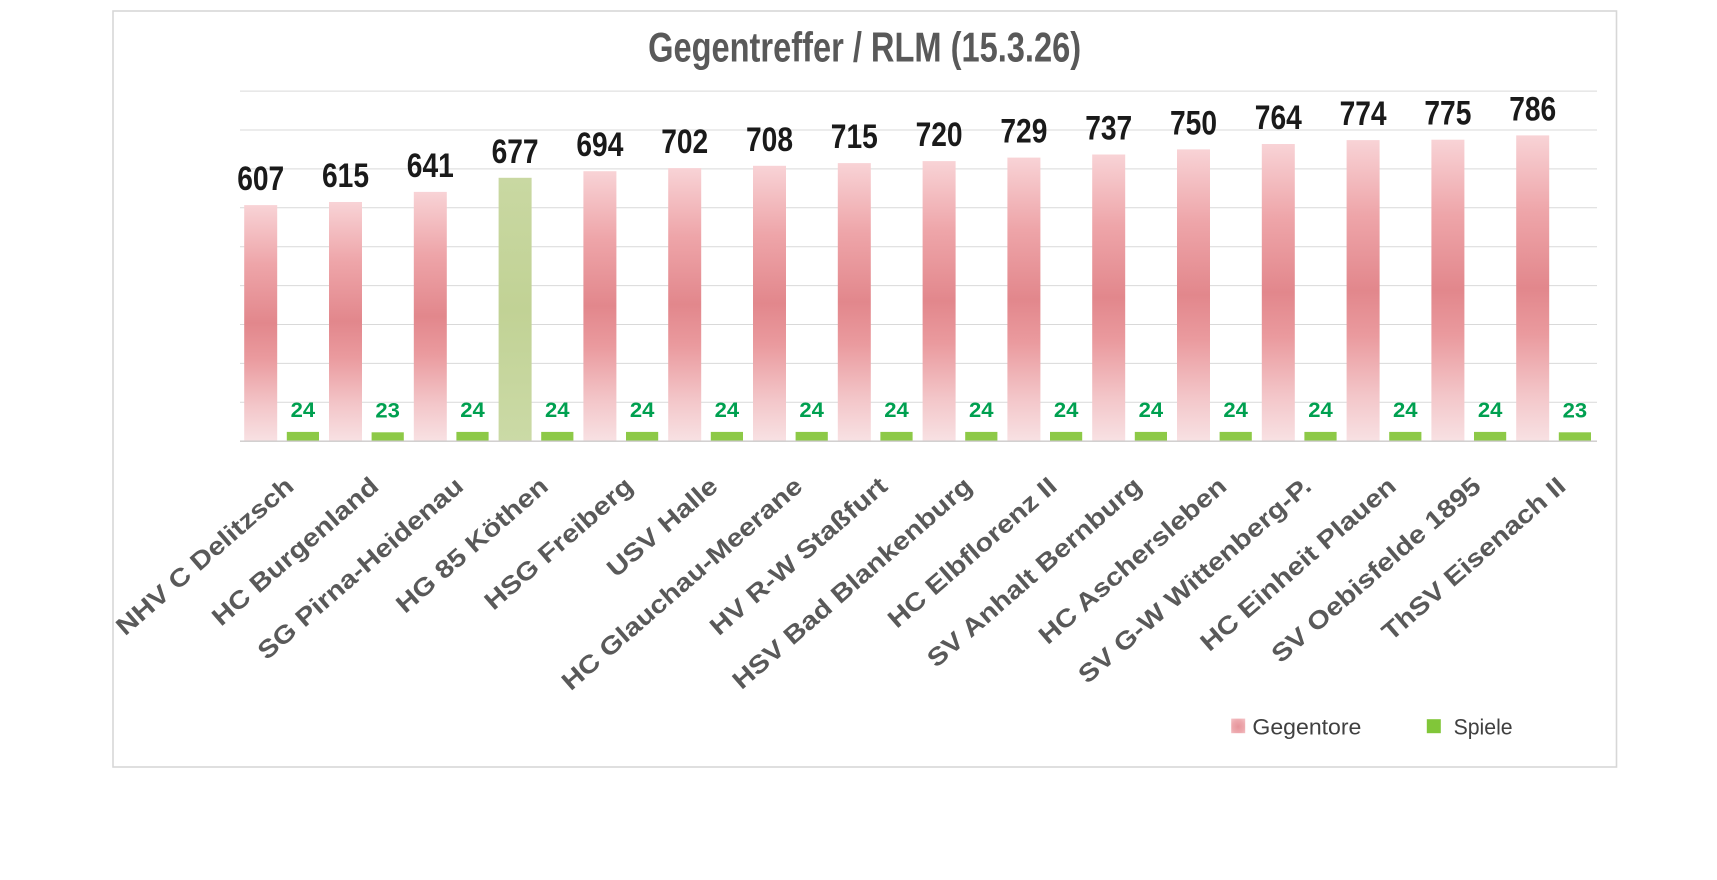  Describe the element at coordinates (864, 47) in the screenshot. I see `svg-text: Gegentreffer / RLM (15.3.26)` at that location.